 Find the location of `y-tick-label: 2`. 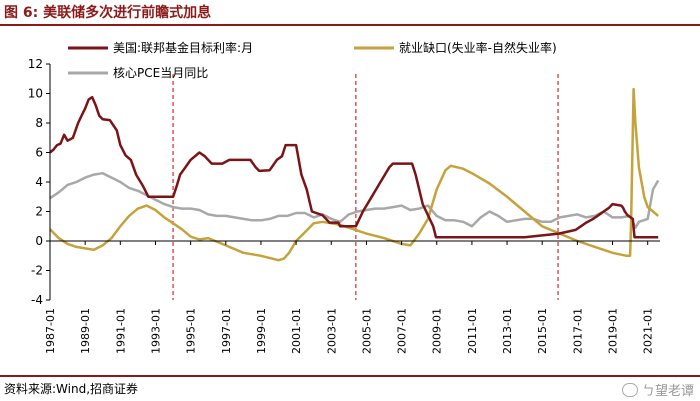

y-tick-label: 2 is located at coordinates (39, 212).